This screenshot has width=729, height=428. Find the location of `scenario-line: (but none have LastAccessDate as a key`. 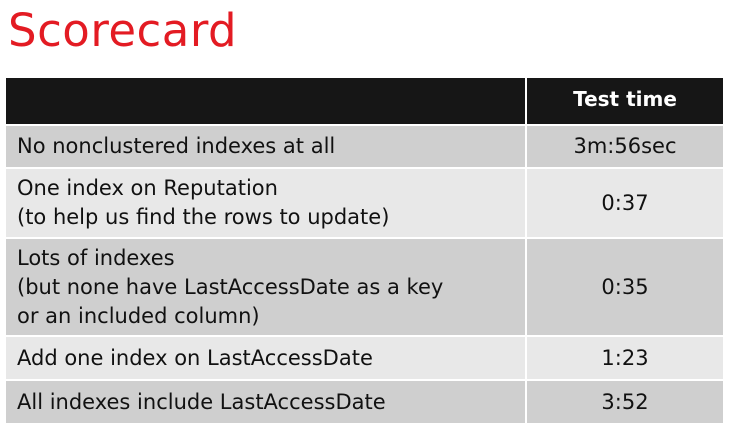

scenario-line: (but none have LastAccessDate as a key is located at coordinates (230, 286).